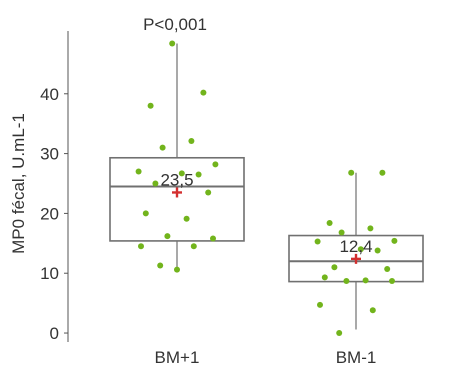  What do you see at coordinates (177, 199) in the screenshot?
I see `box-rect` at bounding box center [177, 199].